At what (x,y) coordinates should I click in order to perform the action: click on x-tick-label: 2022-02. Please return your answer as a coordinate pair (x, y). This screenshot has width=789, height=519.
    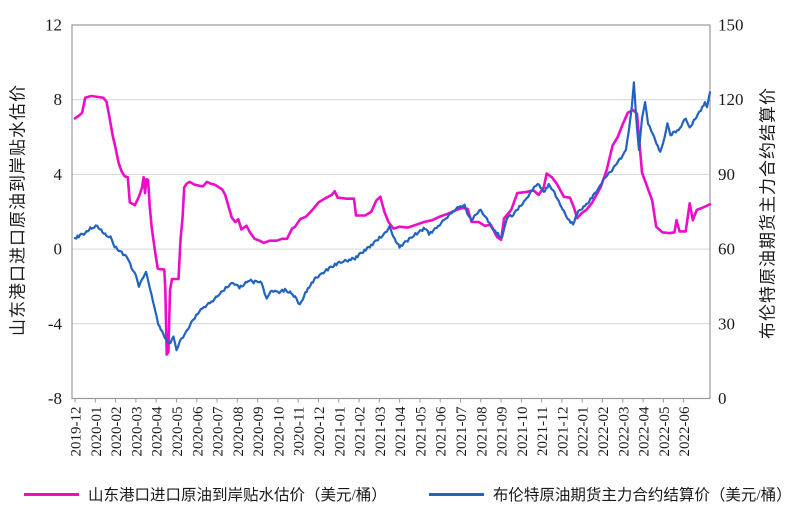
    Looking at the image, I should click on (604, 432).